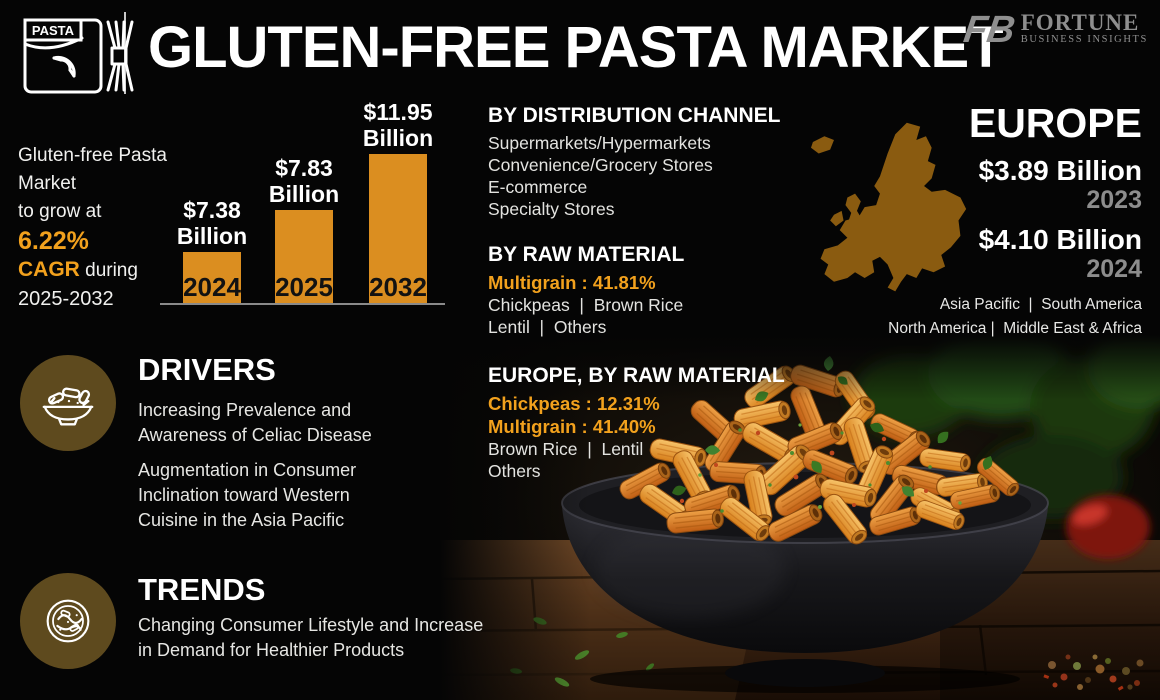 The height and width of the screenshot is (700, 1160). Describe the element at coordinates (1084, 39) in the screenshot. I see `brand-subtitle: BUSINESS INSIGHTS` at that location.